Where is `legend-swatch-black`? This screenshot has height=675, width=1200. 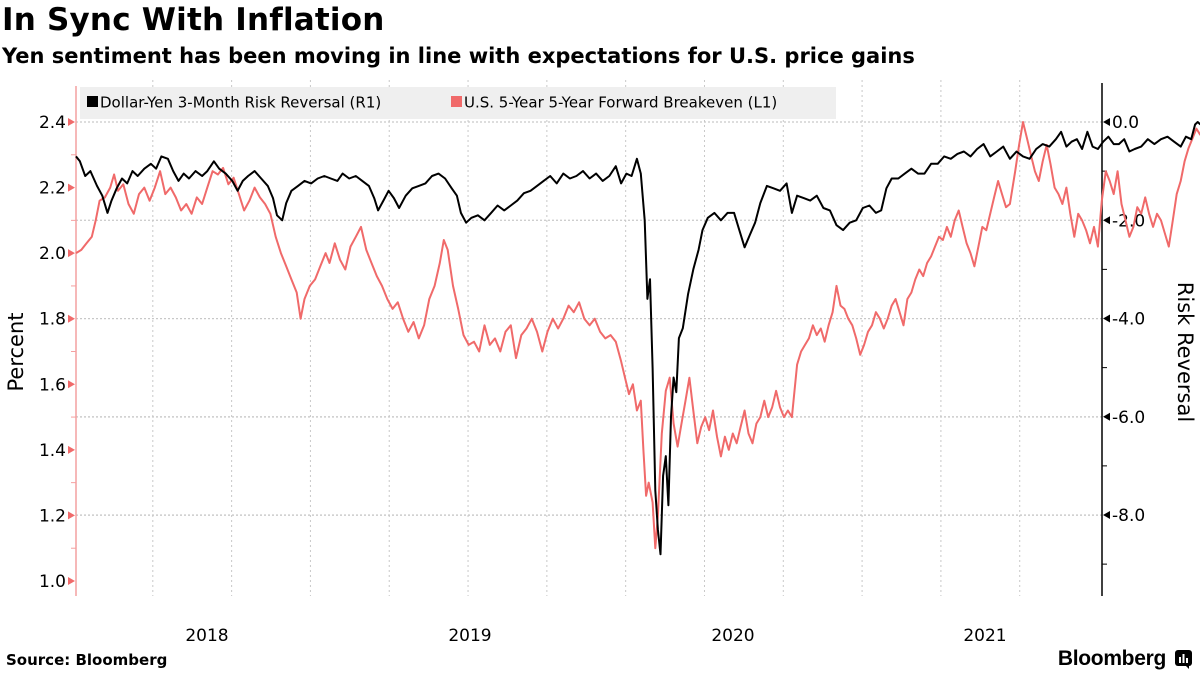
legend-swatch-black is located at coordinates (92, 101).